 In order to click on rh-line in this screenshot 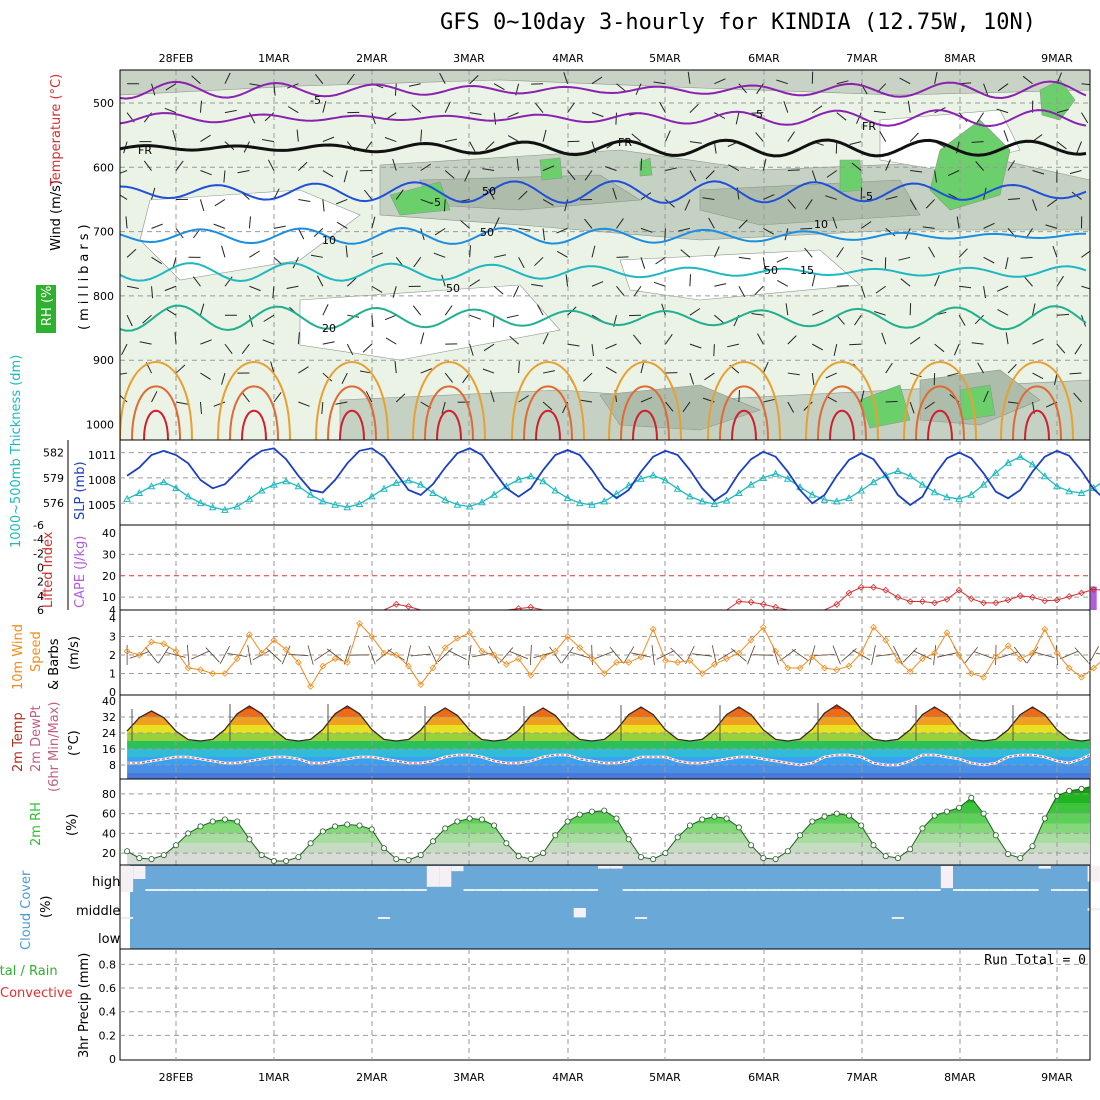, I will do `click(607, 825)`.